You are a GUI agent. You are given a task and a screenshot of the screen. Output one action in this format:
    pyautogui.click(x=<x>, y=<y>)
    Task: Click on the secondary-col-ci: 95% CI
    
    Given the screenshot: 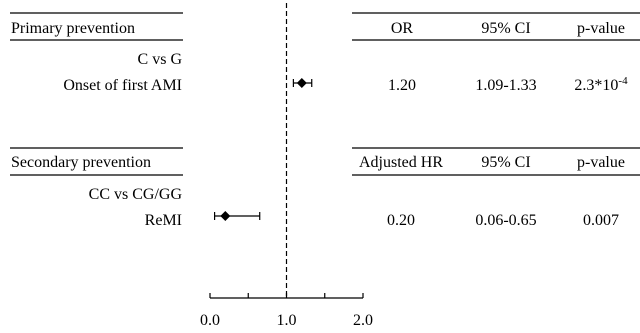 What is the action you would take?
    pyautogui.click(x=505, y=162)
    